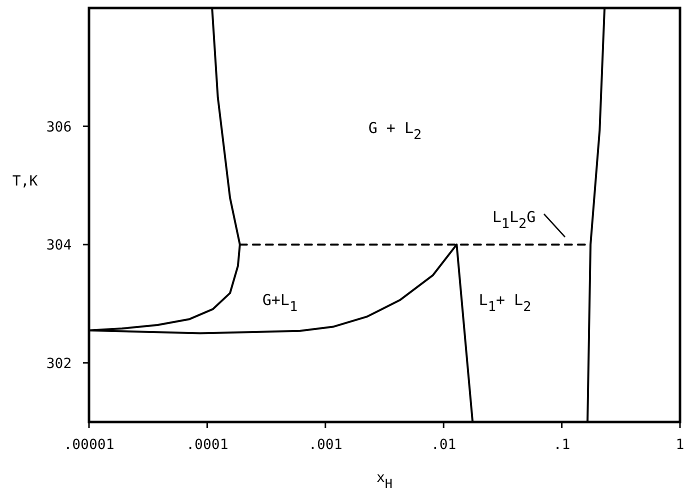 The width and height of the screenshot is (690, 498). I want to click on x-axis-title: x$_{H}$, so click(384, 480).